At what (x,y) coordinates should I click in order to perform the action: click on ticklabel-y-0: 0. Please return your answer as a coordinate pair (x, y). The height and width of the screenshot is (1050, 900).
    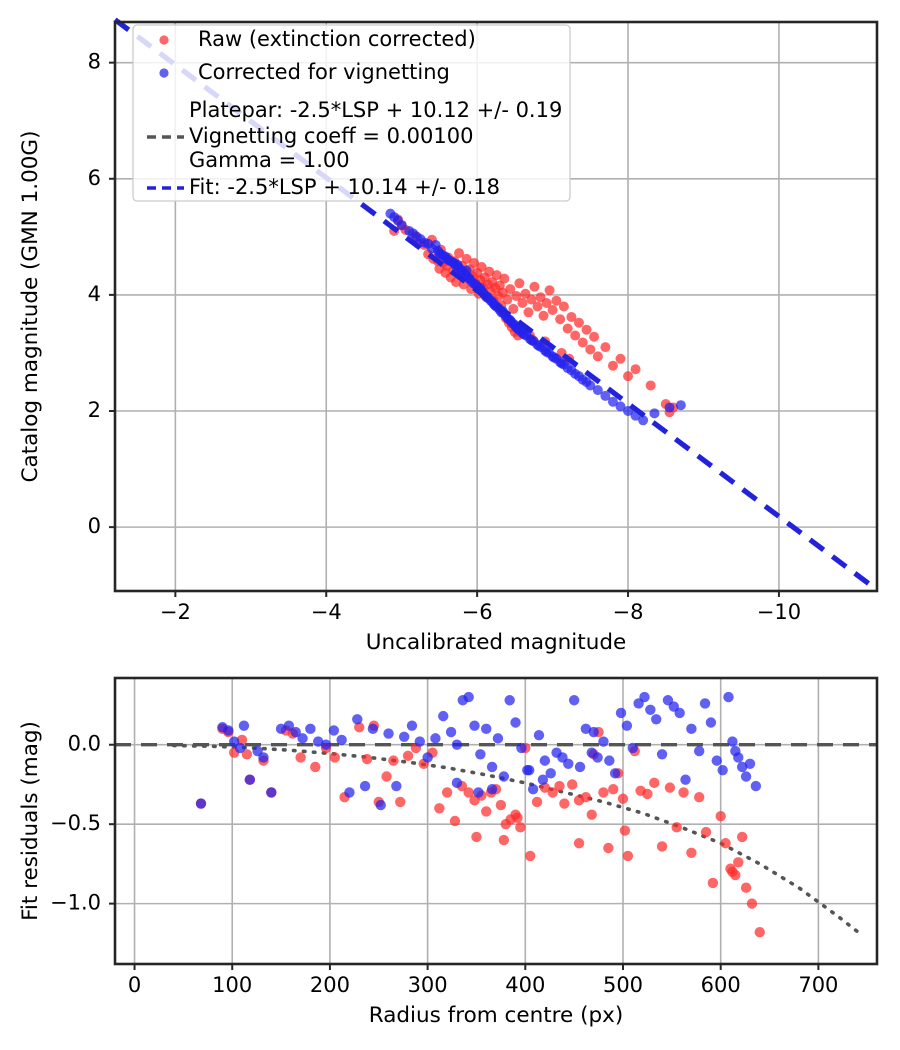
    Looking at the image, I should click on (94, 526).